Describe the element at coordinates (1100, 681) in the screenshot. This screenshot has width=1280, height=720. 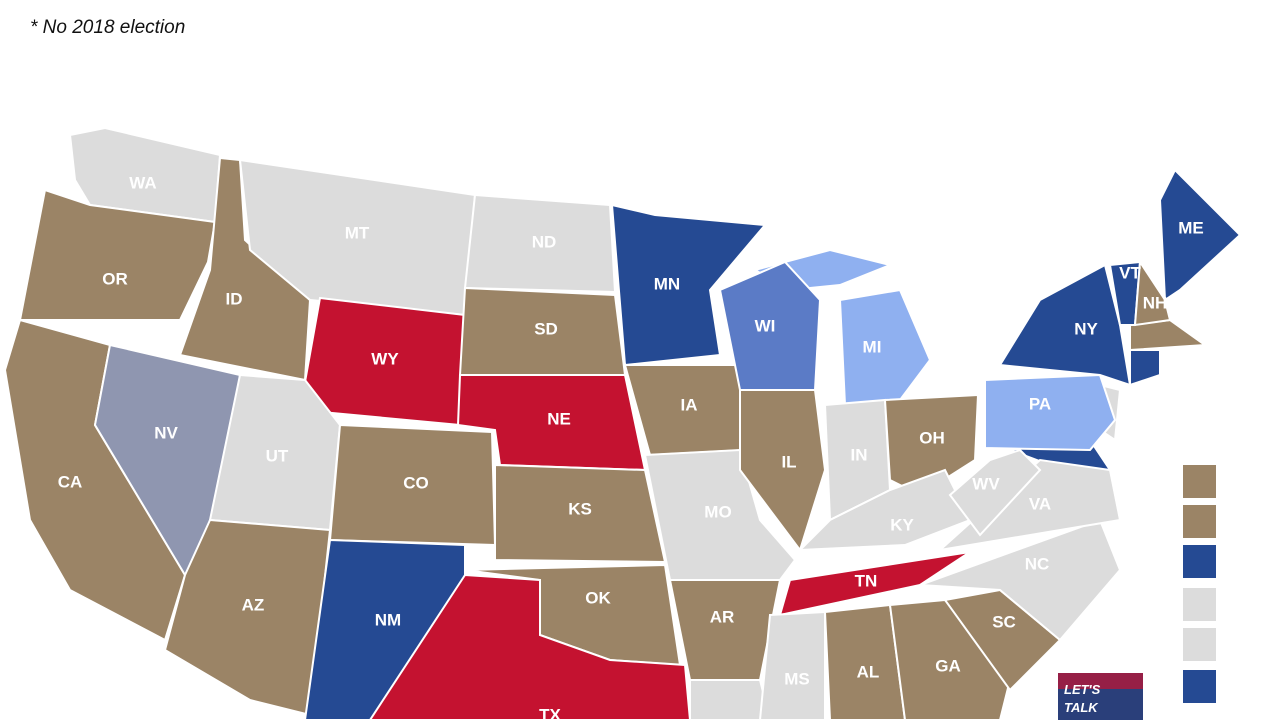
I see `logo-stripe` at that location.